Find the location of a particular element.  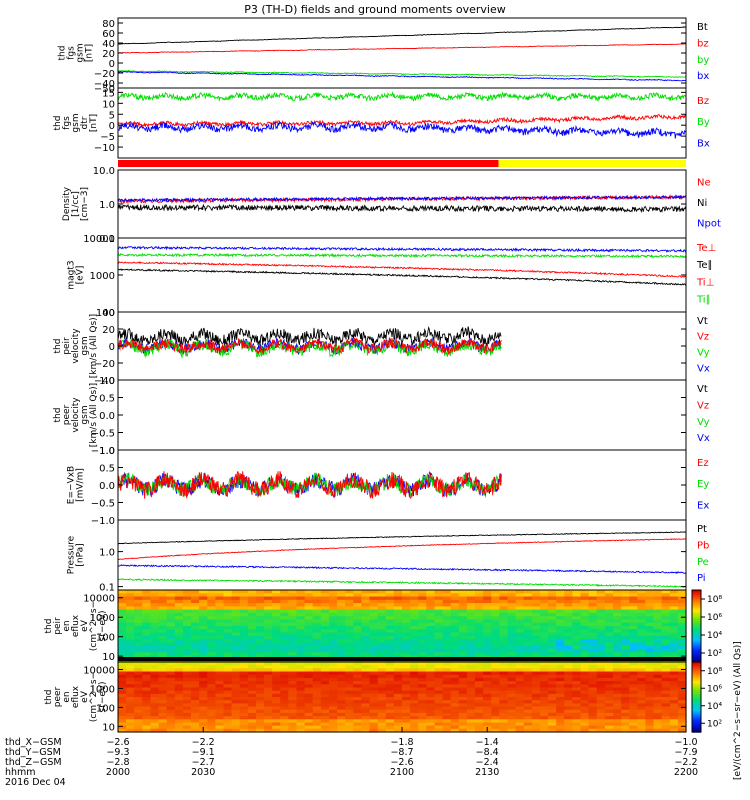

y-tick-label: 0.5 is located at coordinates (107, 399).